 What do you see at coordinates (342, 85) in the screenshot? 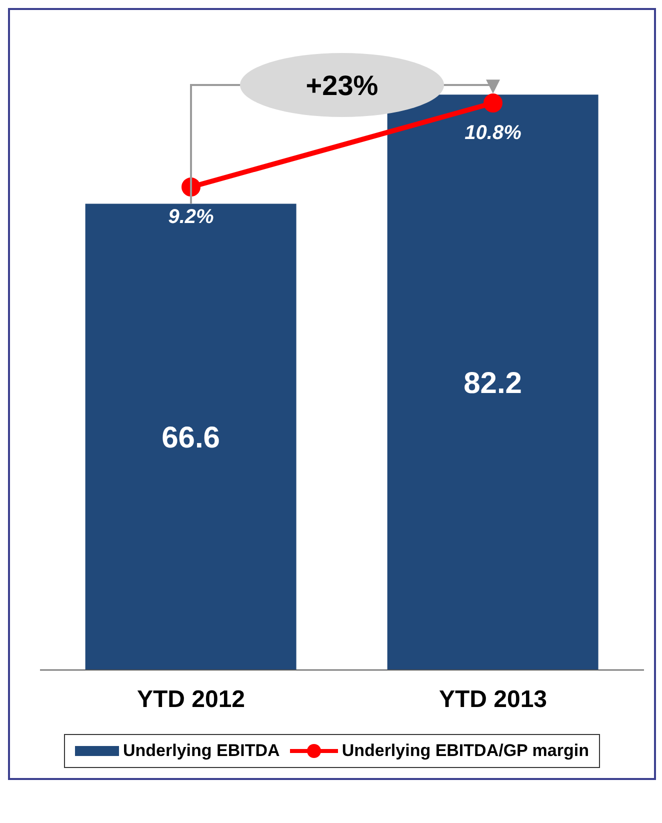
I see `annotation: +23%` at bounding box center [342, 85].